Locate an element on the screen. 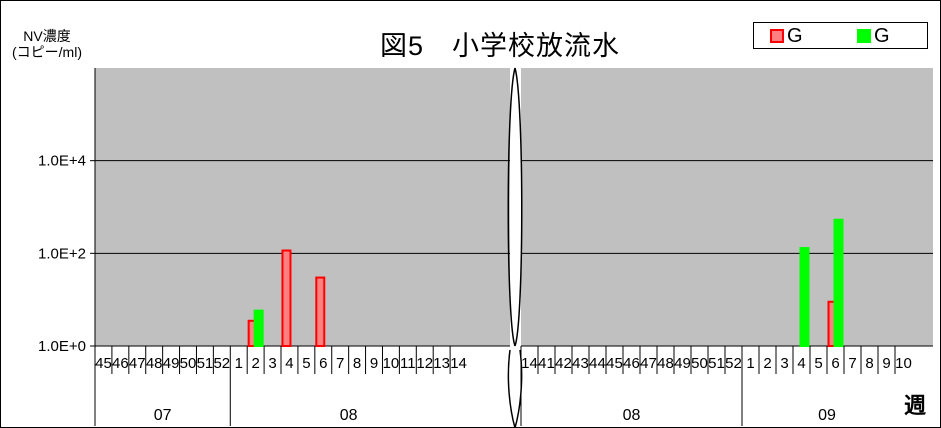 The width and height of the screenshot is (941, 428). legend-item-red: G is located at coordinates (786, 35).